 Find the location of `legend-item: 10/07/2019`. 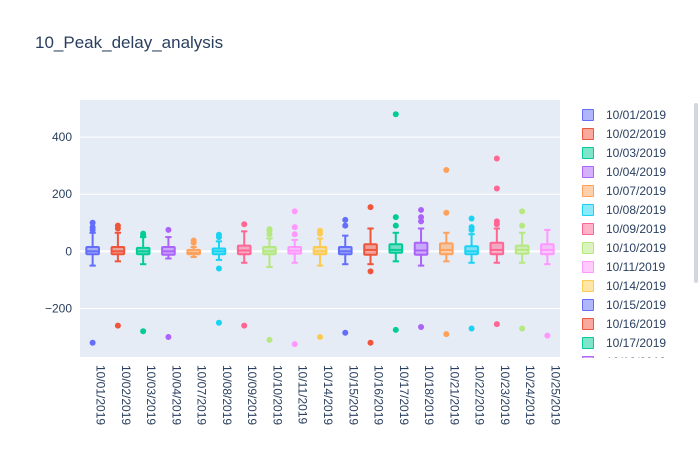

legend-item: 10/07/2019 is located at coordinates (624, 191).